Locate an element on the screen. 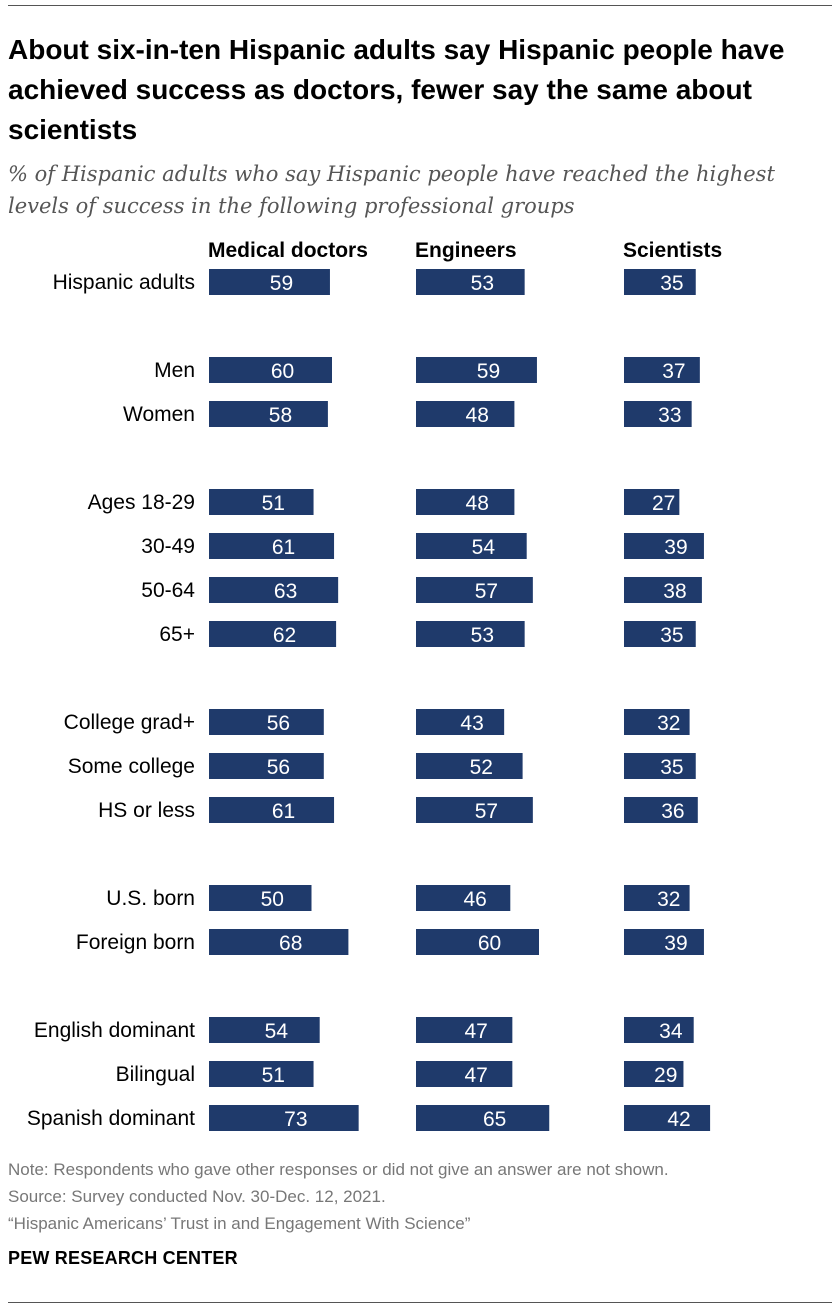  bar-bilingual-medical-doctors is located at coordinates (261, 1074).